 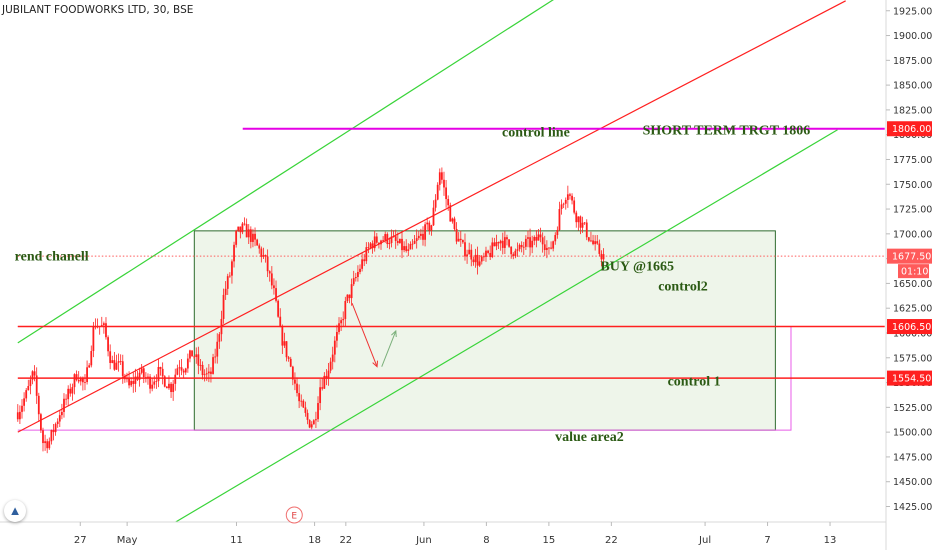 What do you see at coordinates (767, 540) in the screenshot?
I see `x-tick-label: 7` at bounding box center [767, 540].